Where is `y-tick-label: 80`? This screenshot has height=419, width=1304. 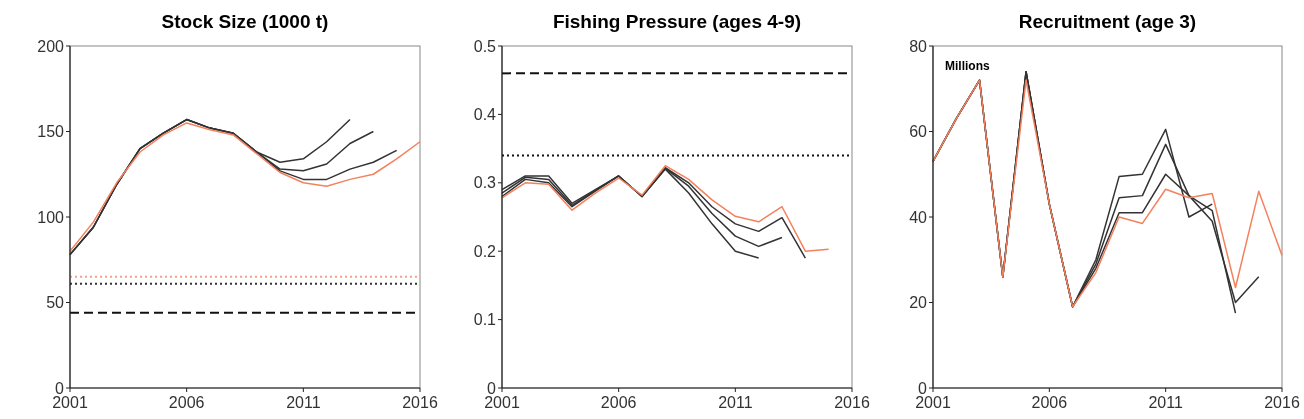 y-tick-label: 80 is located at coordinates (918, 46).